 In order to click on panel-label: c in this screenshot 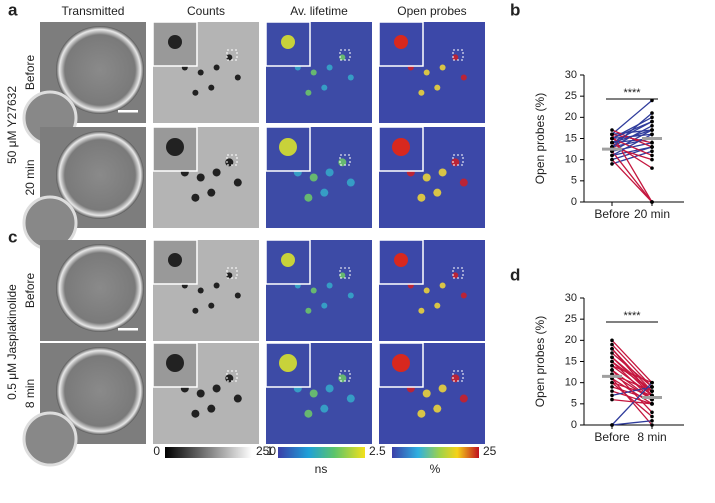, I will do `click(12, 236)`.